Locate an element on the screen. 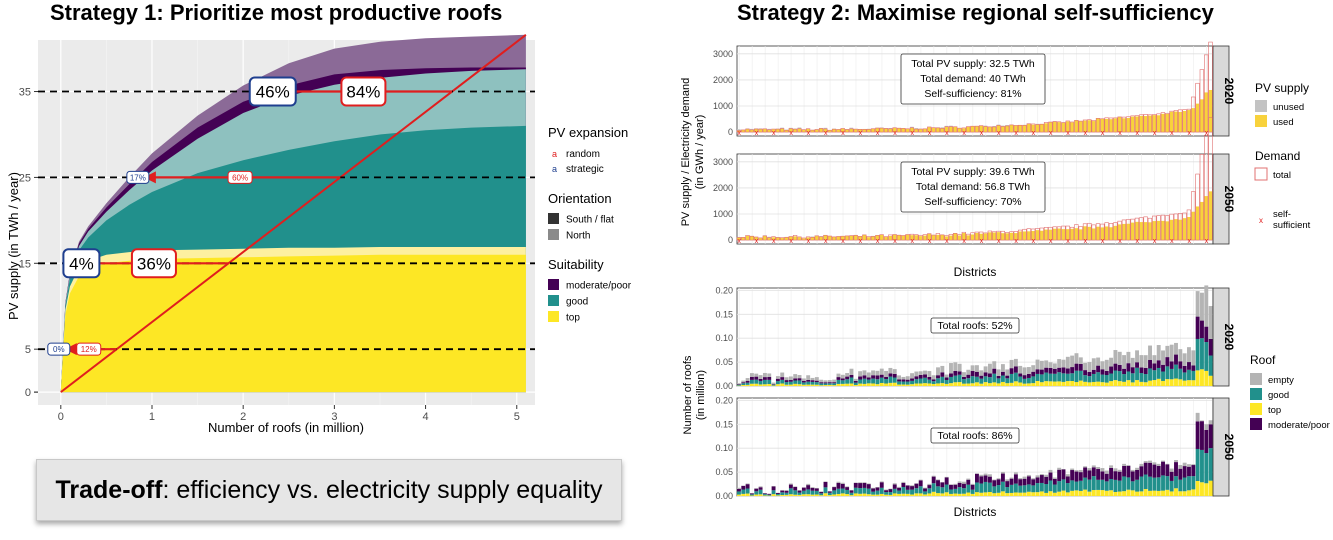 Image resolution: width=1333 pixels, height=540 pixels. tradeoff-bold: Trade-off is located at coordinates (109, 490).